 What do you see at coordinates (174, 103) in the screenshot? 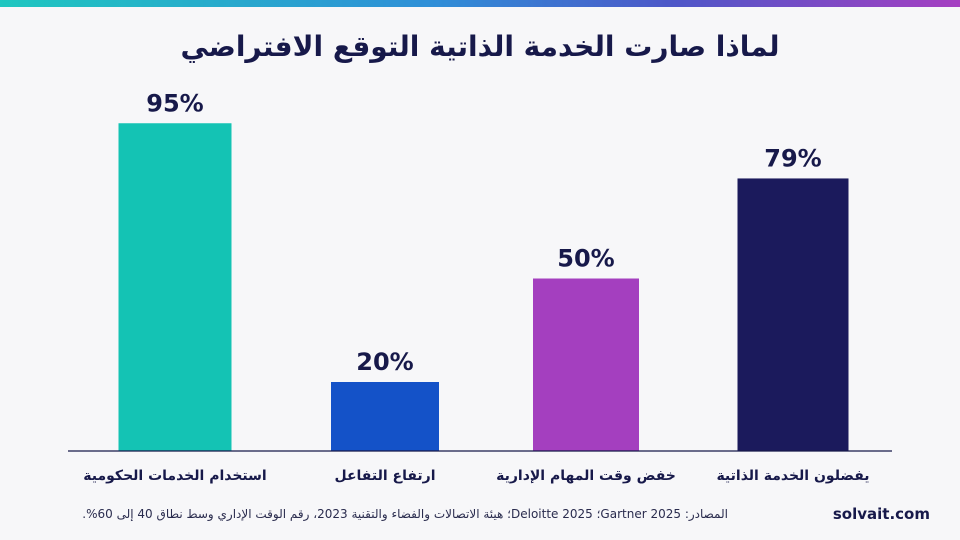
I see `value-label-1: 95%` at bounding box center [174, 103].